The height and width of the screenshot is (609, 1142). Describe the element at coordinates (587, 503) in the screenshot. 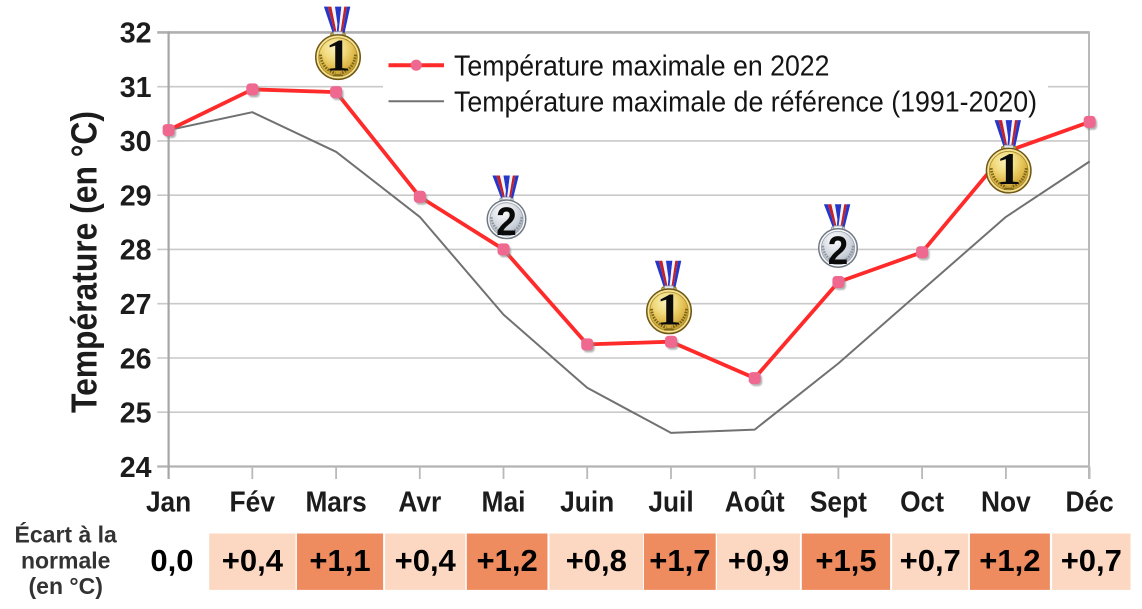

I see `svg-text: Juin` at that location.